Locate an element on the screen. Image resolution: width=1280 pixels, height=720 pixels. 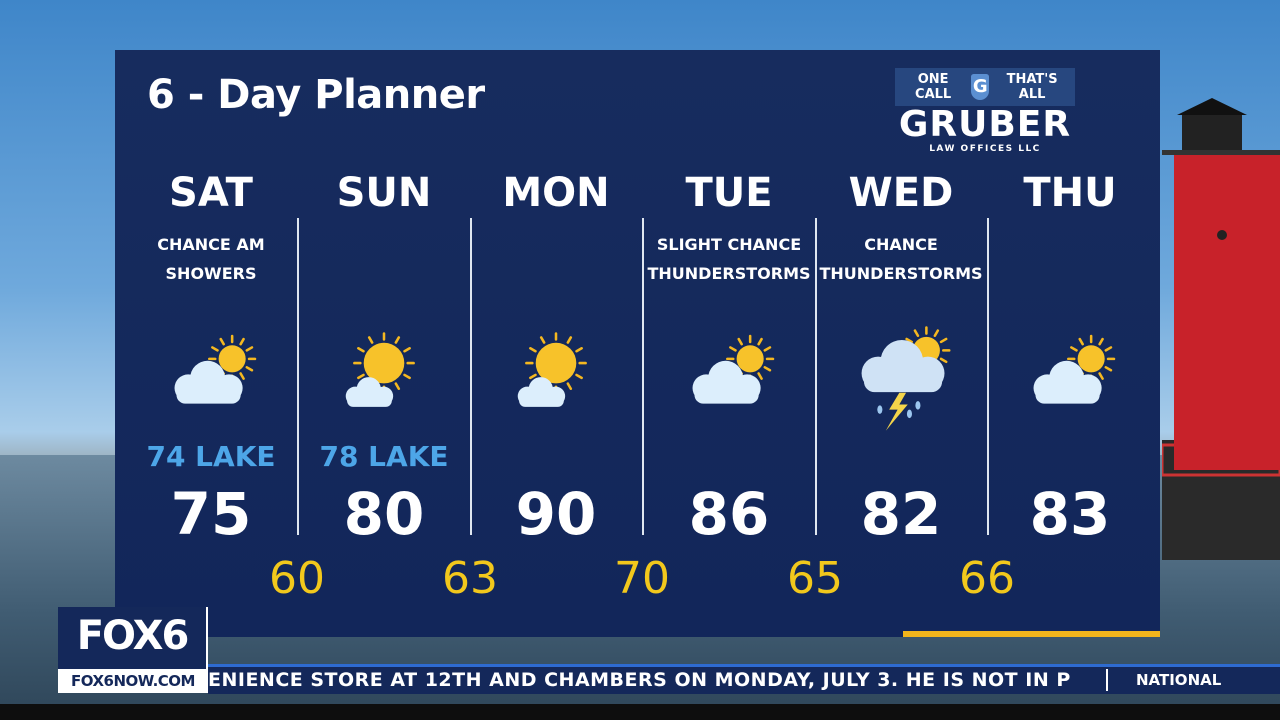
high-temp: 82 is located at coordinates (901, 514).